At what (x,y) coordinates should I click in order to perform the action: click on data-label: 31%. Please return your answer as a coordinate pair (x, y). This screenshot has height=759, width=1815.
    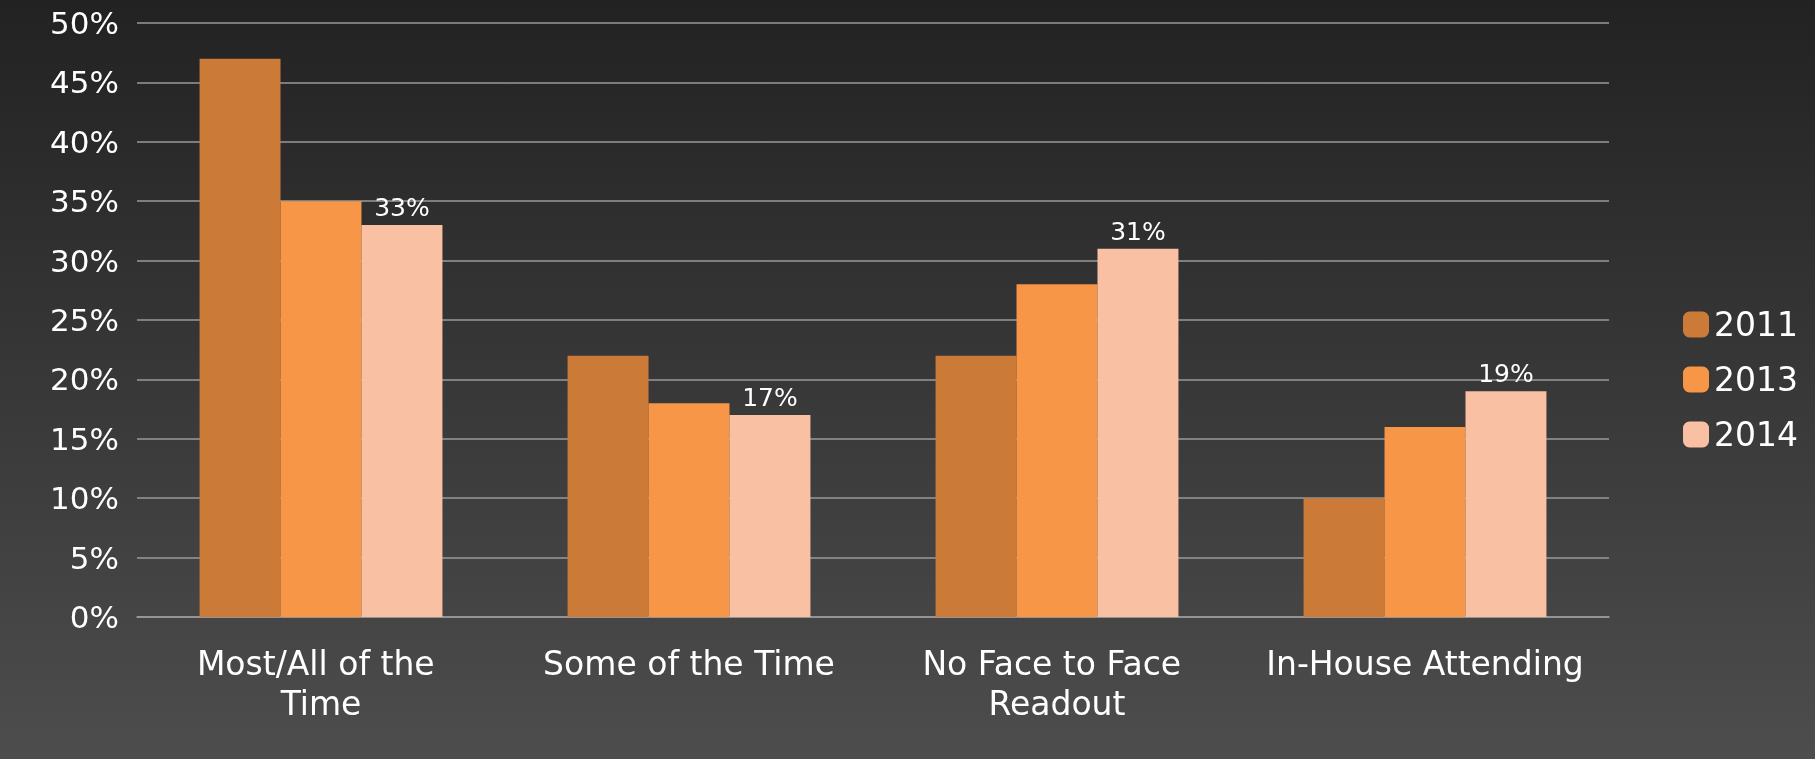
    Looking at the image, I should click on (1138, 231).